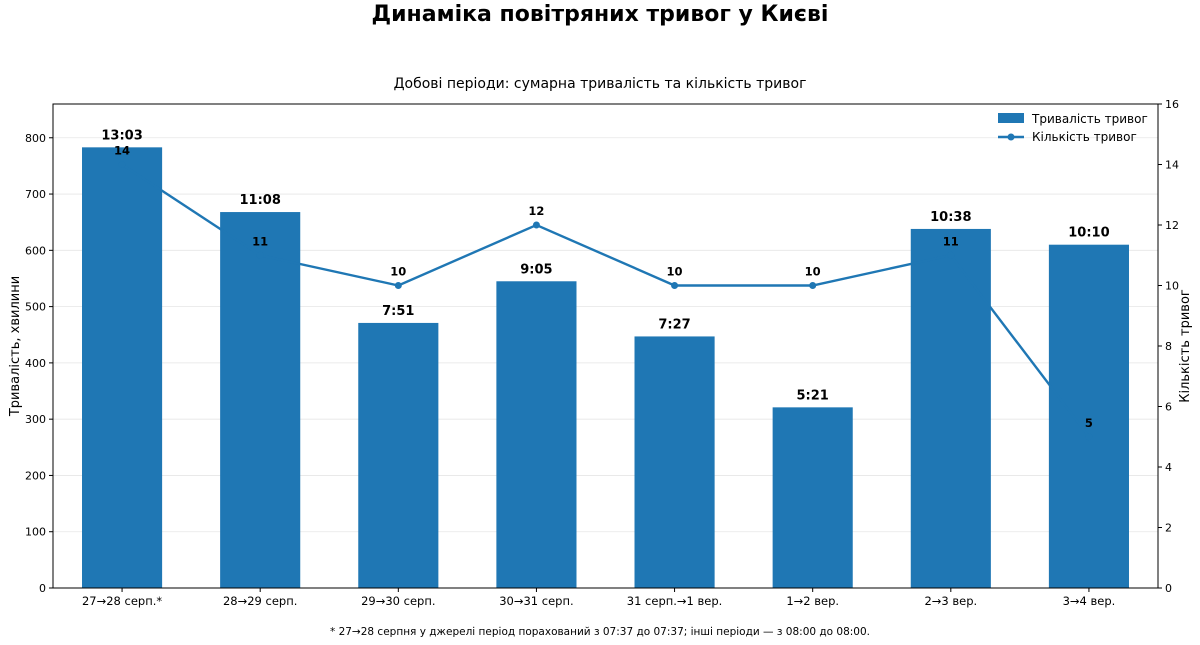 The image size is (1200, 645). Describe the element at coordinates (259, 200) in the screenshot. I see `bar-value-label: 11:08` at that location.